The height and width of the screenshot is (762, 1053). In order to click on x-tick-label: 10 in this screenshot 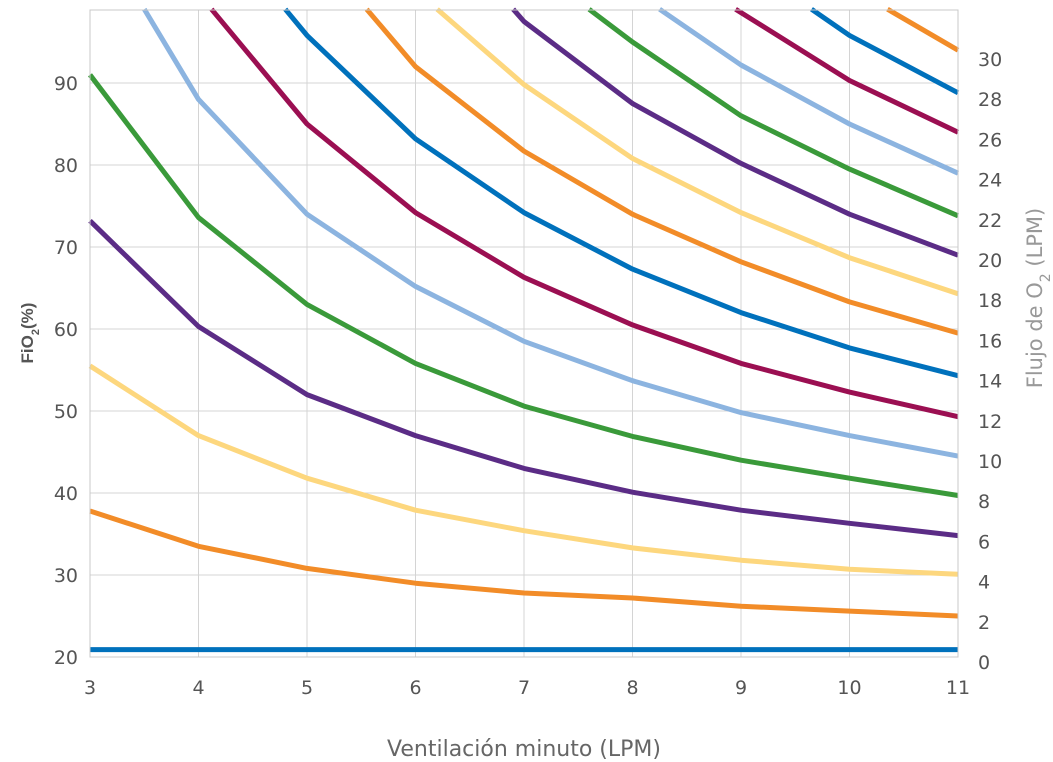, I will do `click(849, 688)`.